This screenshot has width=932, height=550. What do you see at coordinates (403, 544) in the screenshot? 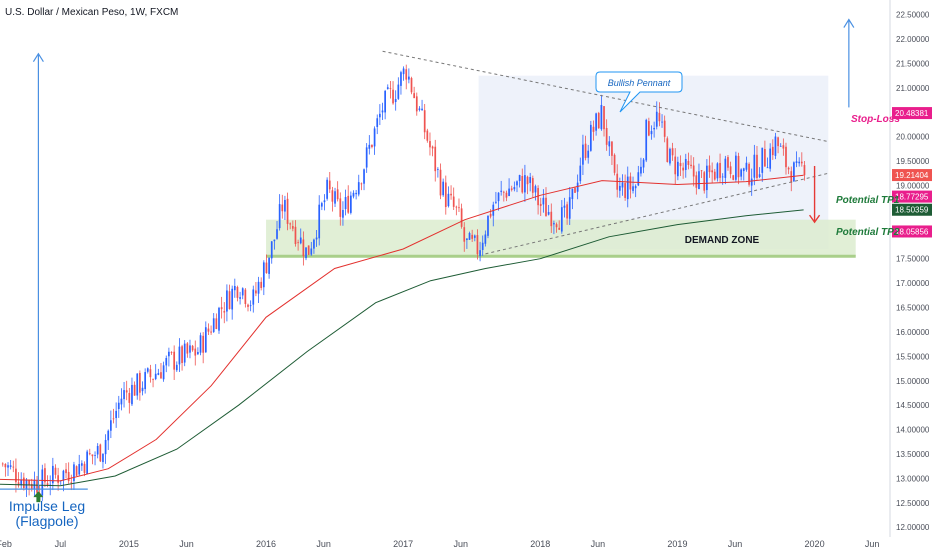
I see `time-tick-label: 2017` at bounding box center [403, 544].